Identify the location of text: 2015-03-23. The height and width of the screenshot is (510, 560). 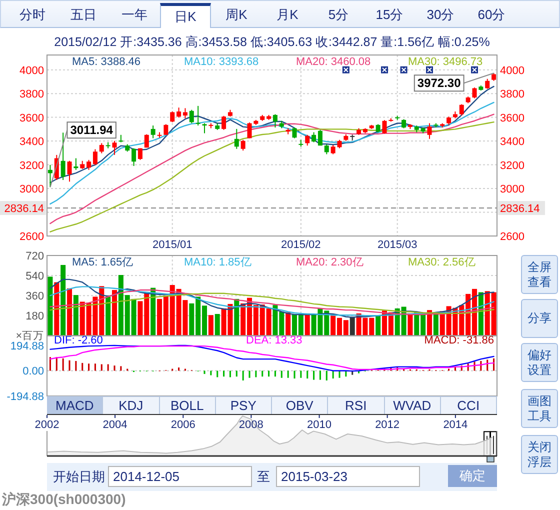
(348, 476).